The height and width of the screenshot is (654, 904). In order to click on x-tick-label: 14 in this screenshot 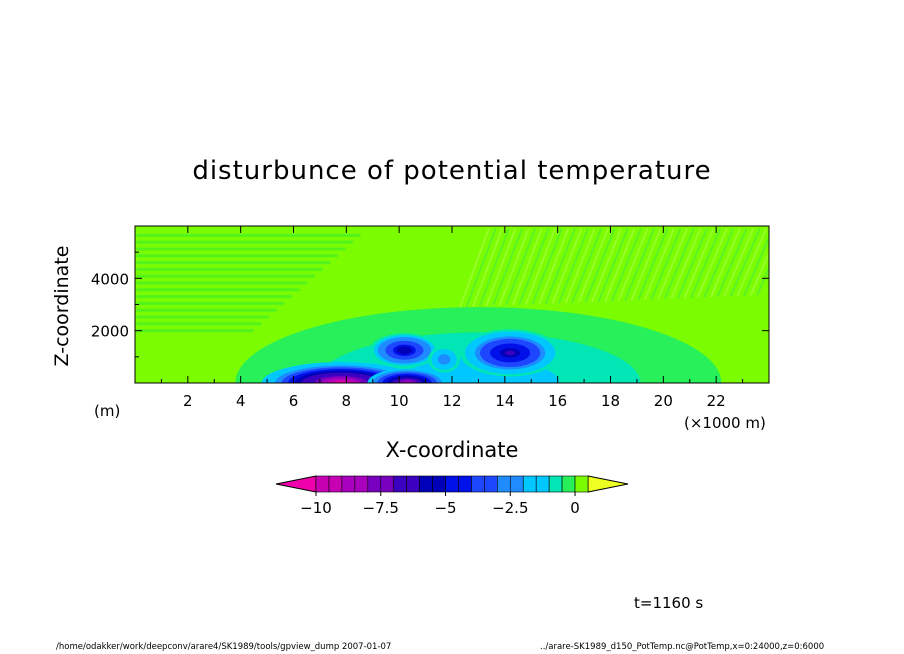, I will do `click(504, 401)`.